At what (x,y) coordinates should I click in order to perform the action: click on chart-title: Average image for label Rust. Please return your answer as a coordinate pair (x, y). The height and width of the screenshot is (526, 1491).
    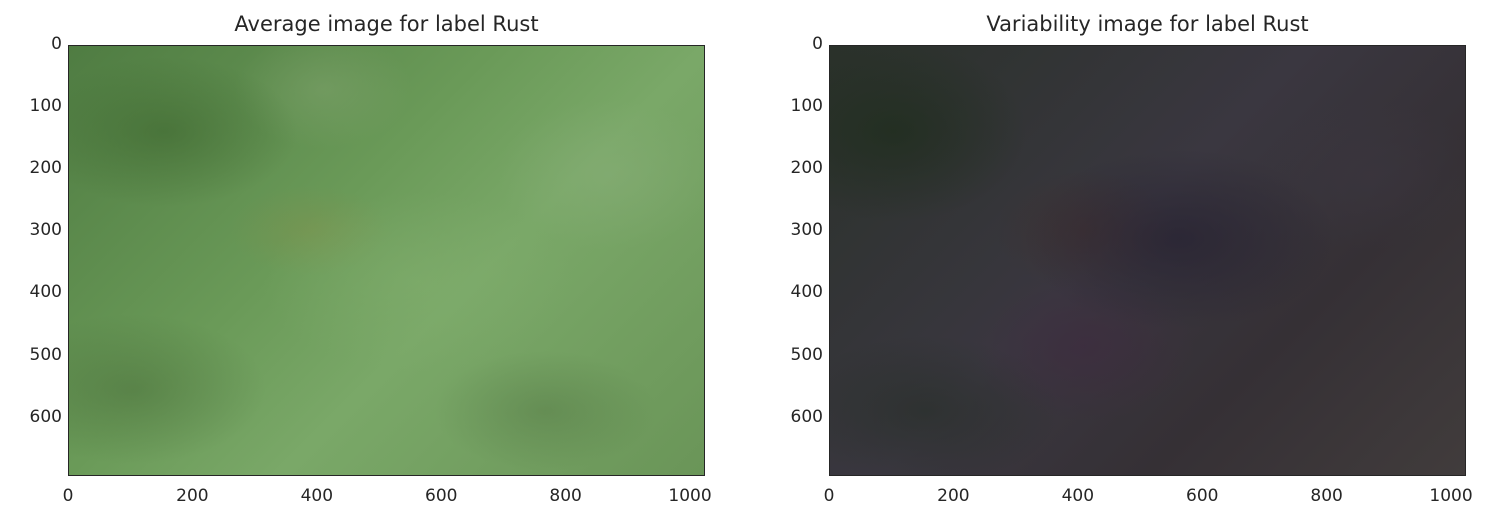
    Looking at the image, I should click on (386, 24).